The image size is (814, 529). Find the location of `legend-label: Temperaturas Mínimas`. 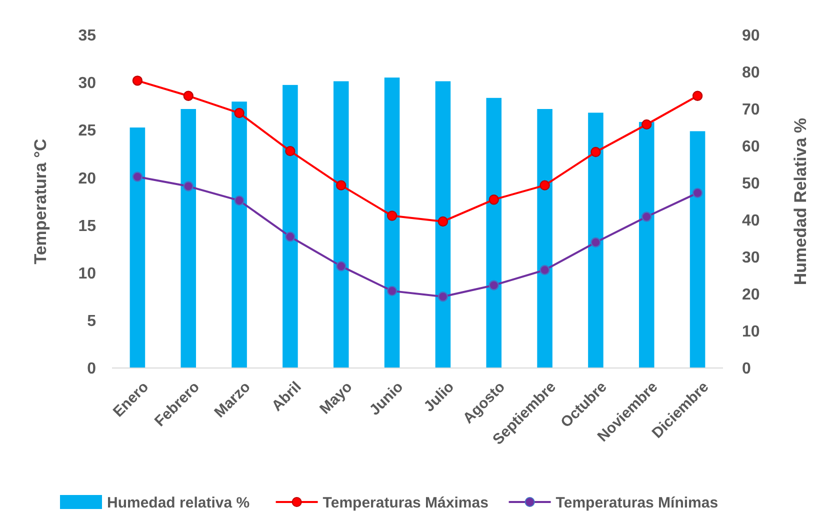

legend-label: Temperaturas Mínimas is located at coordinates (637, 503).